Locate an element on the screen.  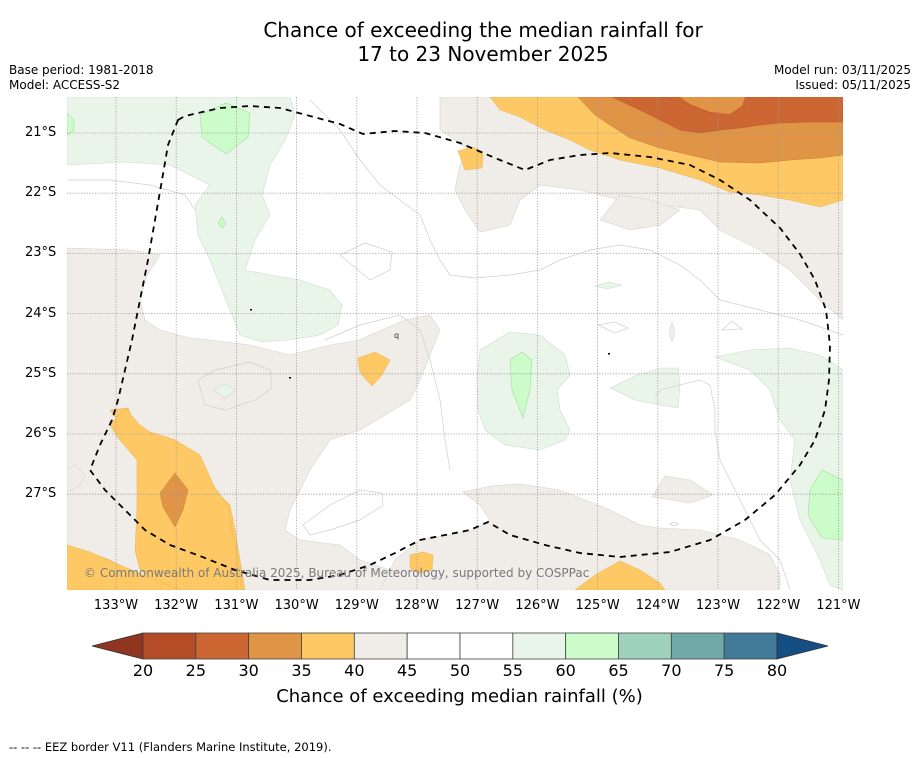
colorbar-over-arrow is located at coordinates (802, 646).